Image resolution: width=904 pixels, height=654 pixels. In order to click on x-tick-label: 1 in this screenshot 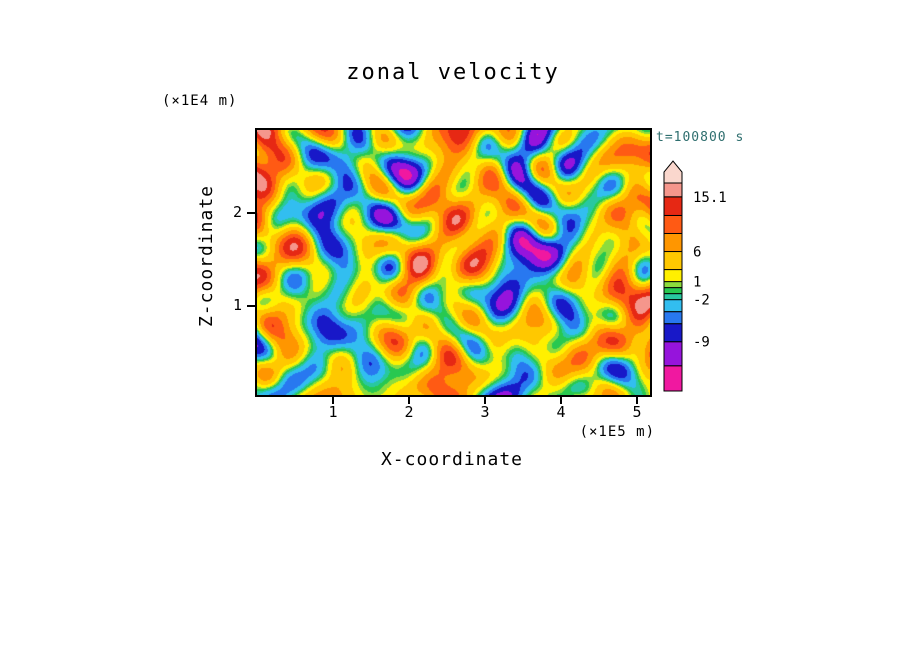, I will do `click(333, 412)`.